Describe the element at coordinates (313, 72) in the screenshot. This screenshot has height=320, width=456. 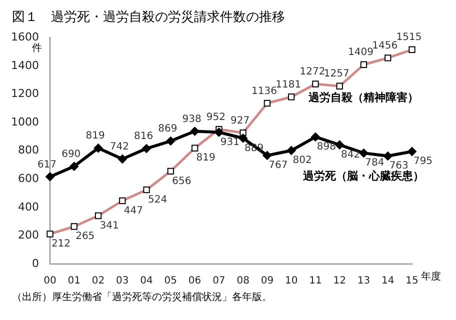
I see `data-label: 1272` at that location.